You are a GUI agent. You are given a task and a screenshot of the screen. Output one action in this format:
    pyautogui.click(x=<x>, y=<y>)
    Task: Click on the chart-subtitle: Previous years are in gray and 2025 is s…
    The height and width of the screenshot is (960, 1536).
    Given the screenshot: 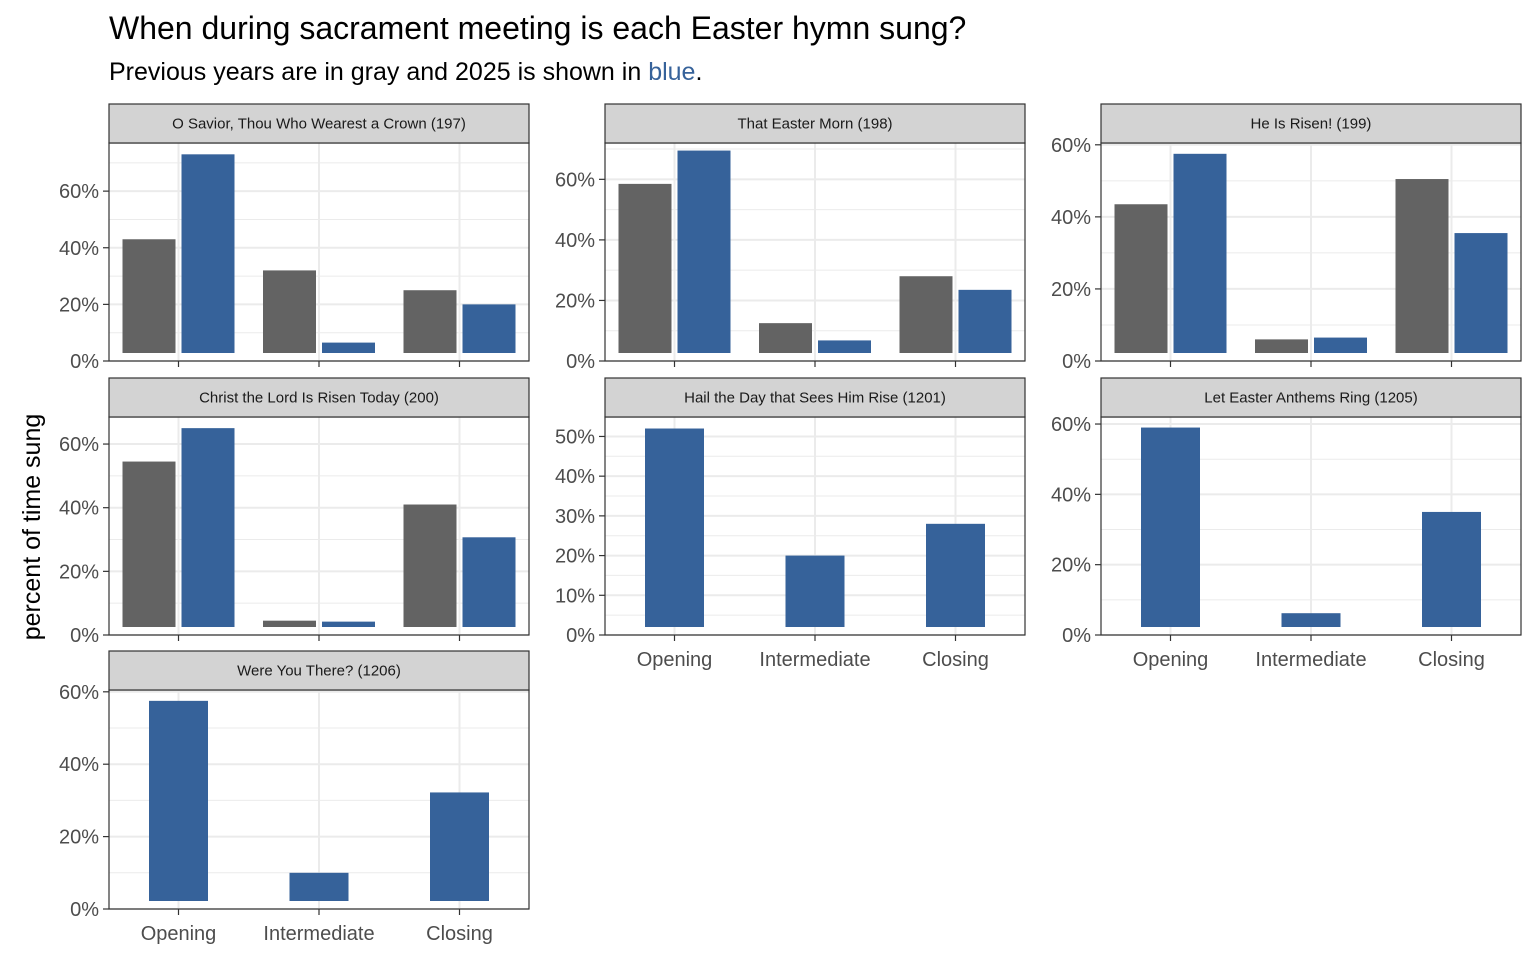 What is the action you would take?
    pyautogui.click(x=405, y=72)
    